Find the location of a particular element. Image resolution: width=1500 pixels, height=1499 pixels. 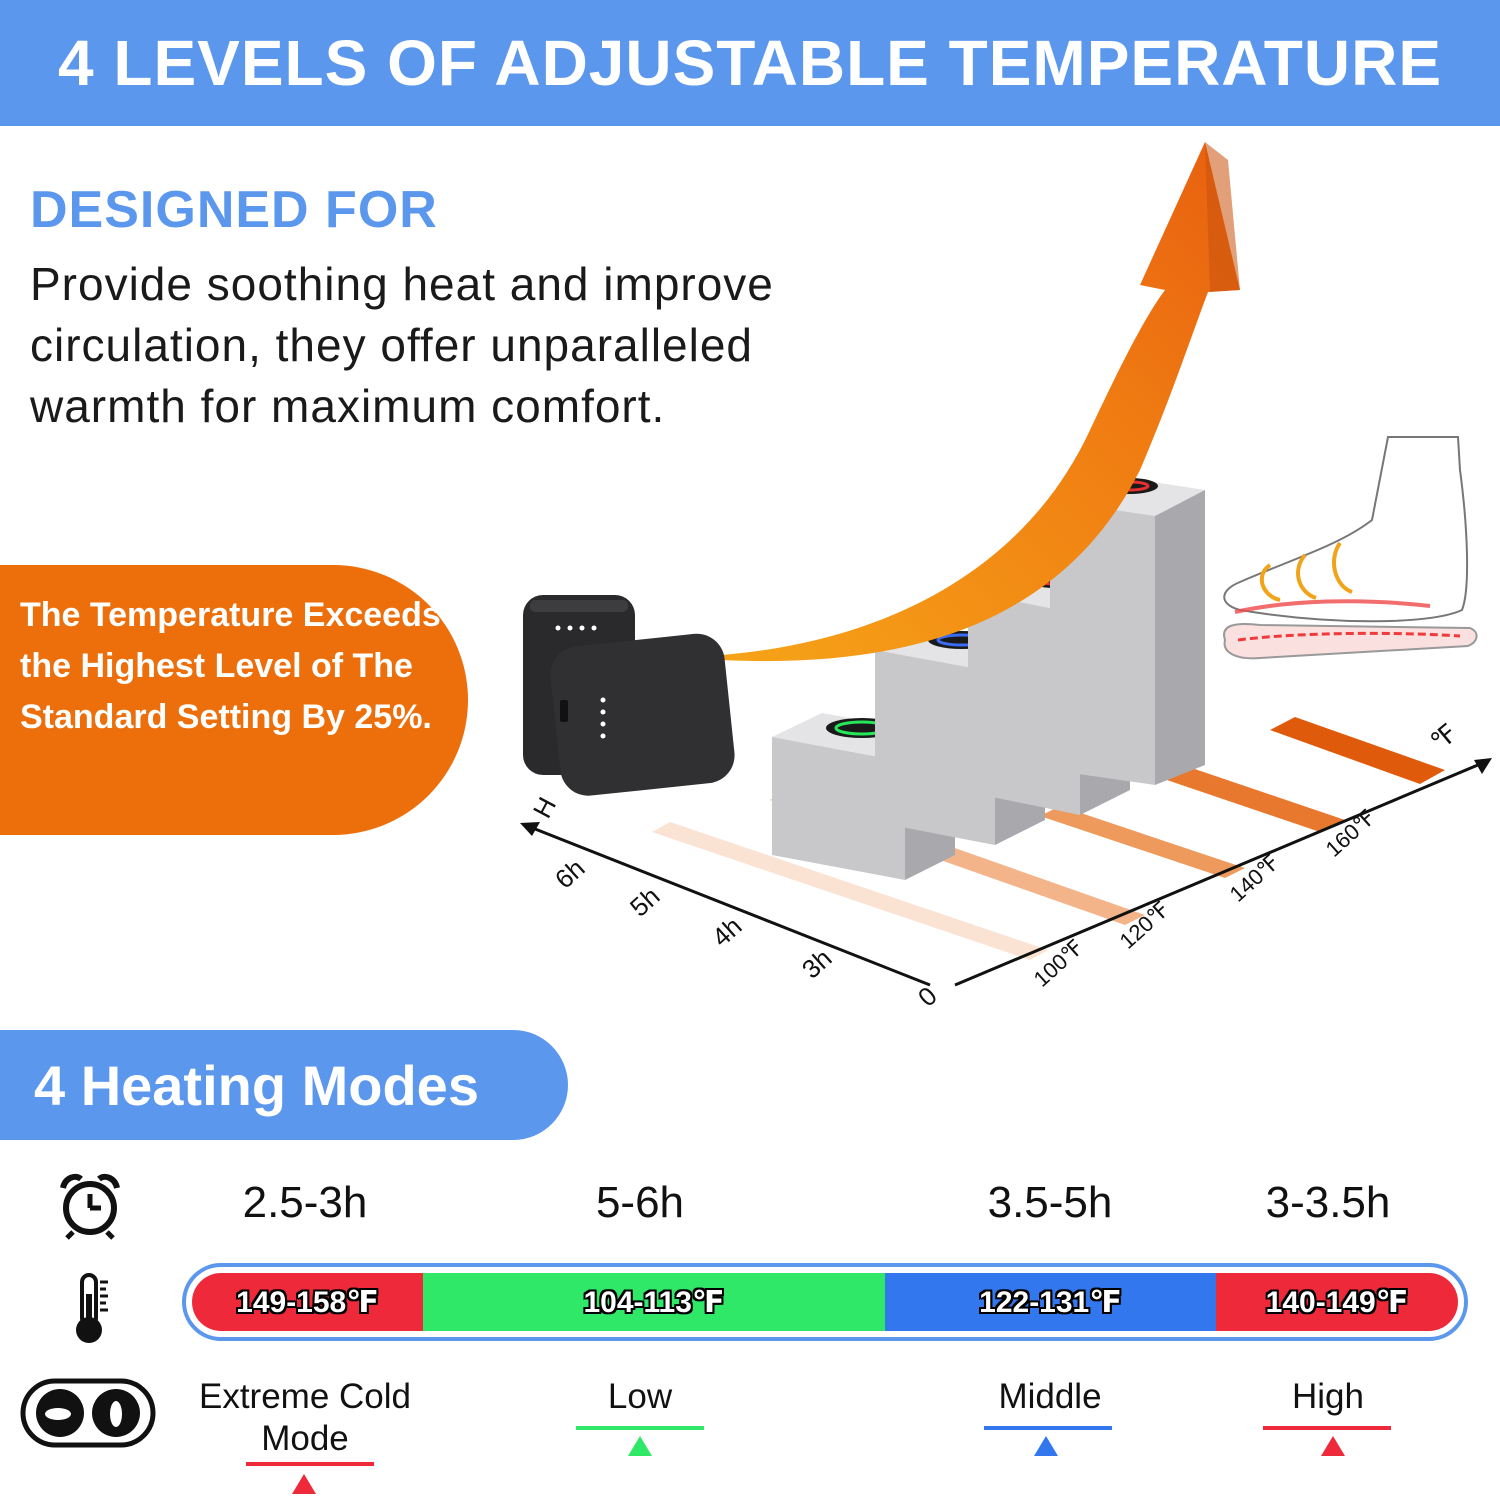

hour-label-6h: 6h is located at coordinates (570, 874).